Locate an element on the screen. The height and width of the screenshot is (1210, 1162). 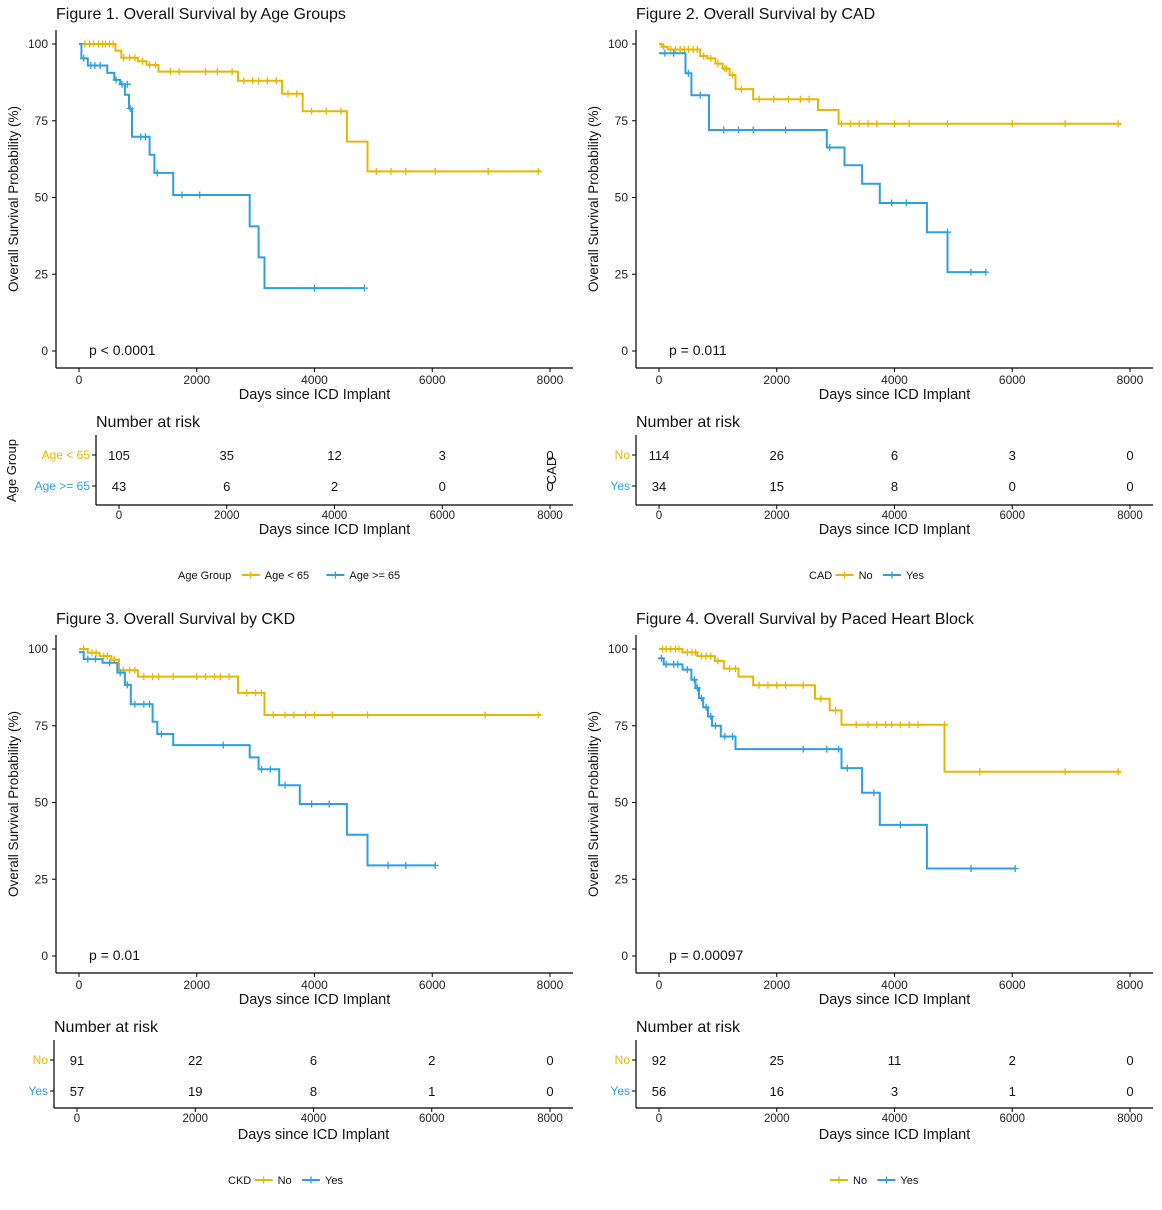
risk-x-tick-label: 4000 is located at coordinates (335, 516).